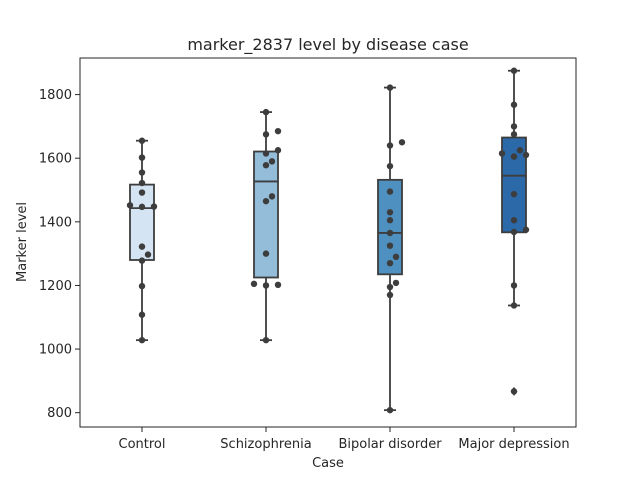  What do you see at coordinates (513, 444) in the screenshot?
I see `x-tick-label: Major depression` at bounding box center [513, 444].